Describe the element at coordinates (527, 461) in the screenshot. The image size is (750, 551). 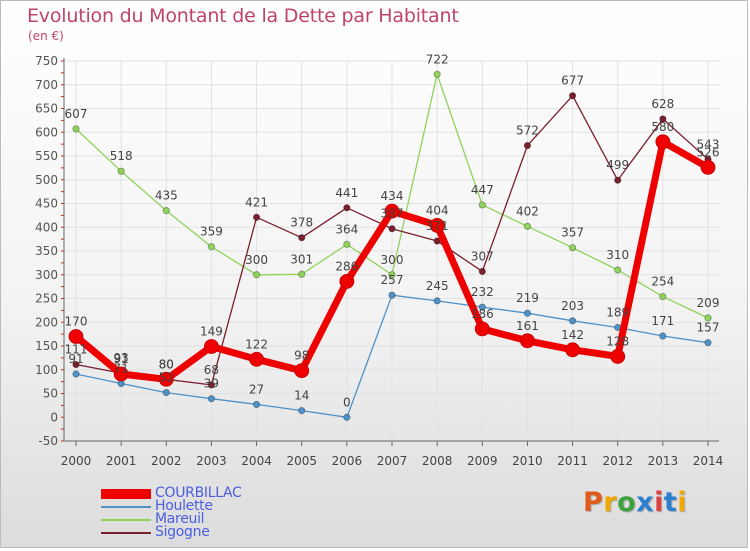
I see `x-tick-label: 2010` at that location.